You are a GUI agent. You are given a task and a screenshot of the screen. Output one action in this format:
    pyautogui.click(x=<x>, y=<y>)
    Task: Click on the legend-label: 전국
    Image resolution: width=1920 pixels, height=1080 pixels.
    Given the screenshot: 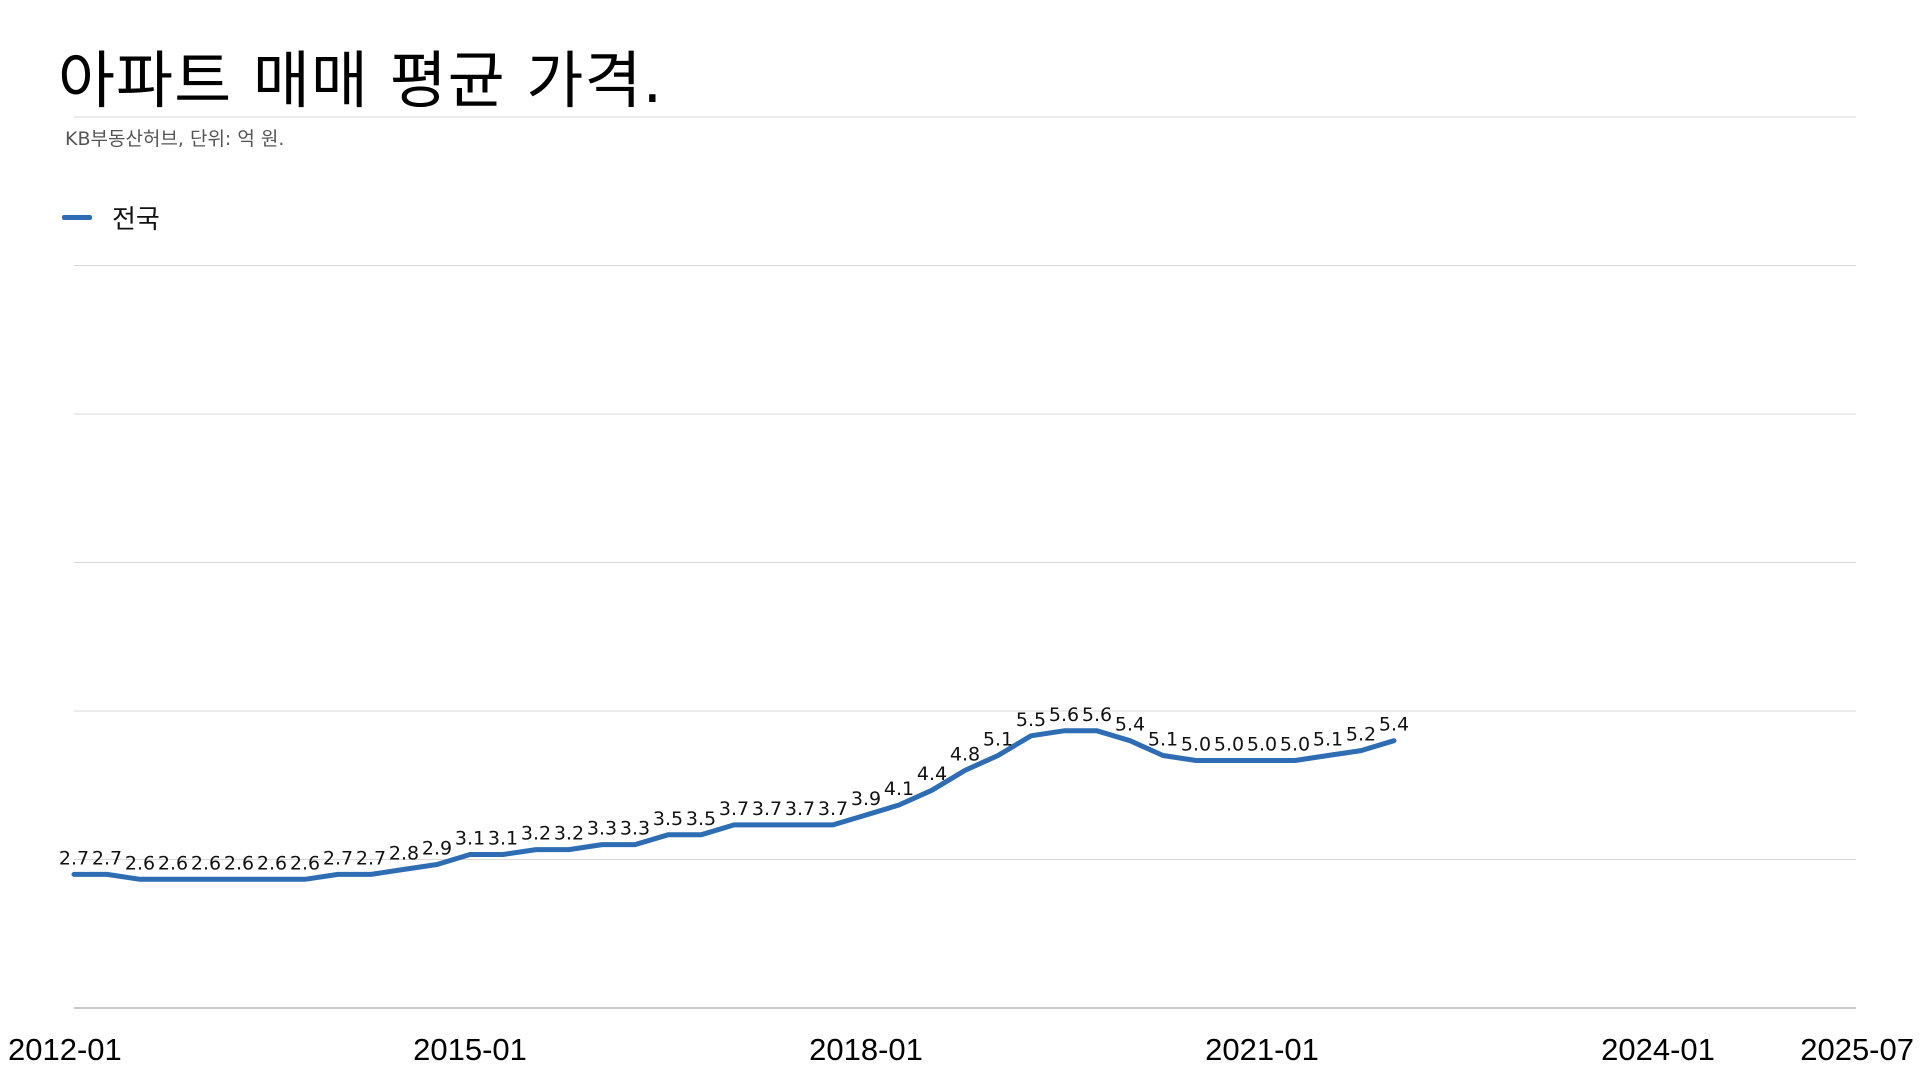 What is the action you would take?
    pyautogui.click(x=136, y=219)
    